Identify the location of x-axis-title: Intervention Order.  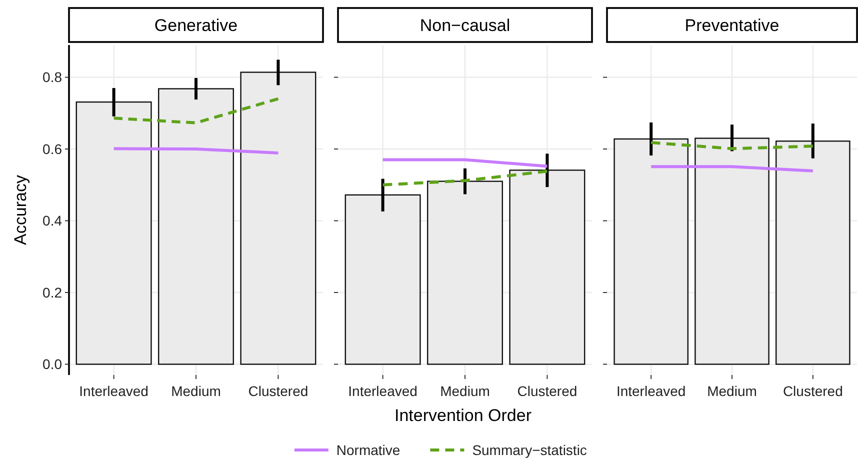
(463, 415).